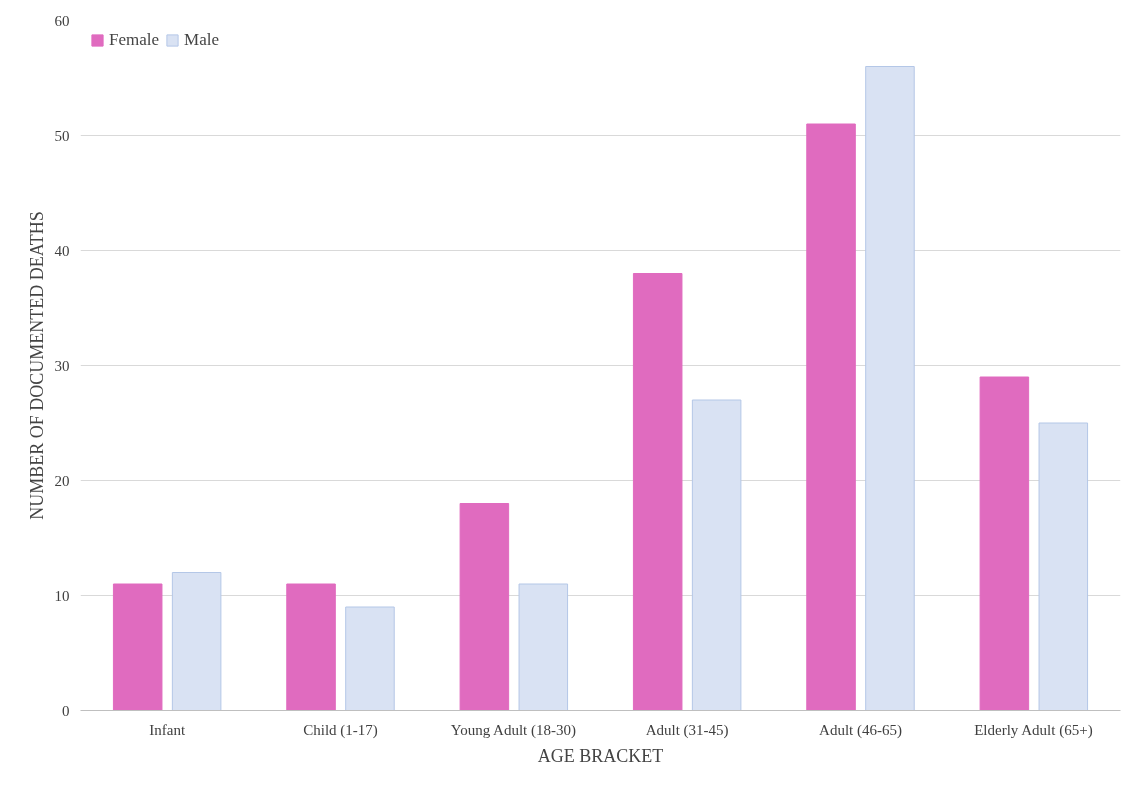 The image size is (1148, 795). Describe the element at coordinates (1033, 730) in the screenshot. I see `x-tick-label: Elderly Adult (65+)` at that location.